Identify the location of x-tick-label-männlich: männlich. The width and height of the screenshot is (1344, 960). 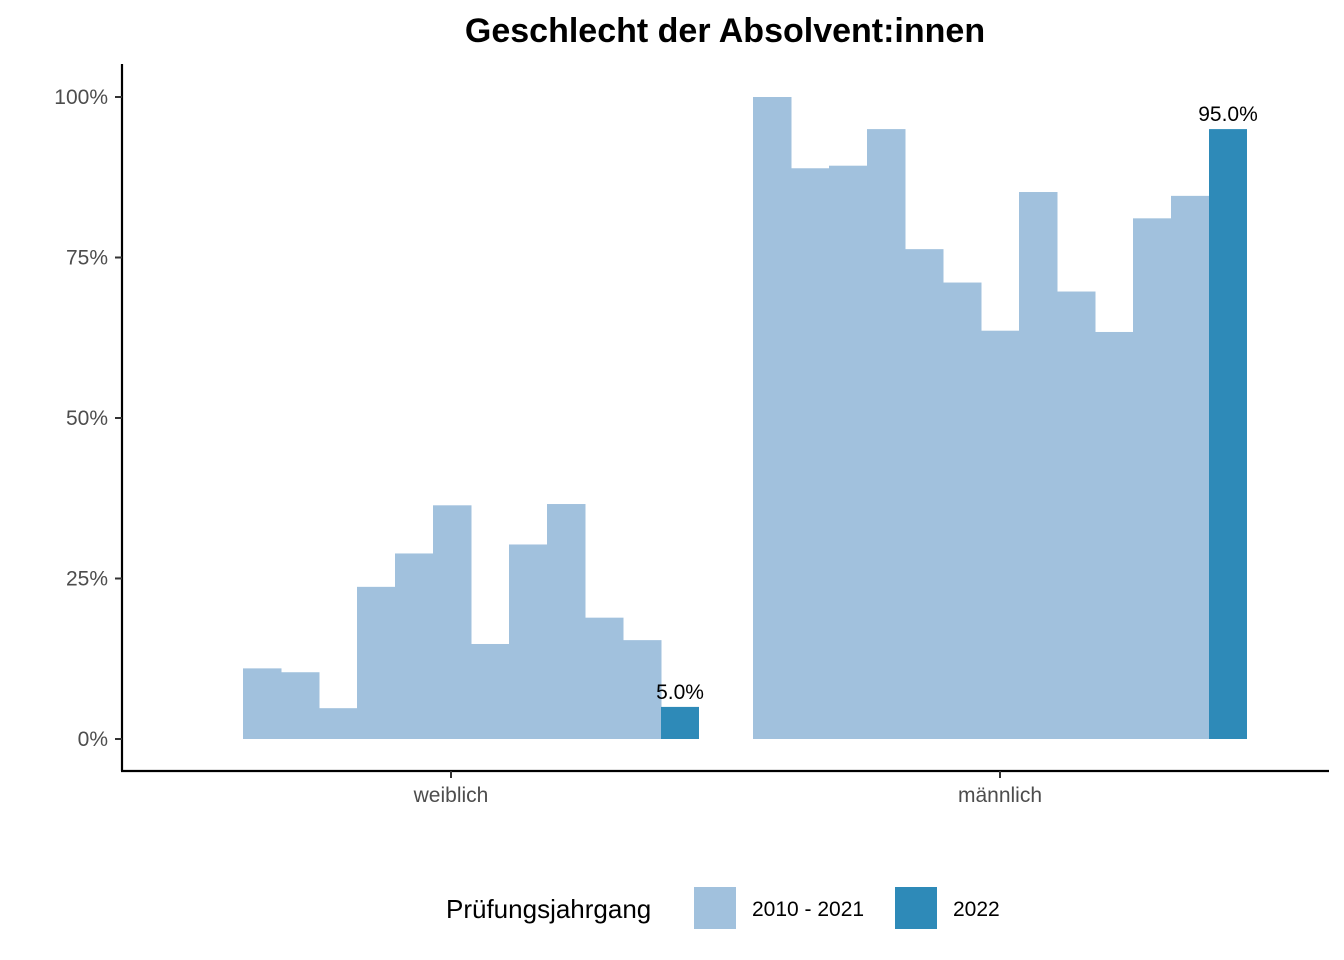
(1000, 795).